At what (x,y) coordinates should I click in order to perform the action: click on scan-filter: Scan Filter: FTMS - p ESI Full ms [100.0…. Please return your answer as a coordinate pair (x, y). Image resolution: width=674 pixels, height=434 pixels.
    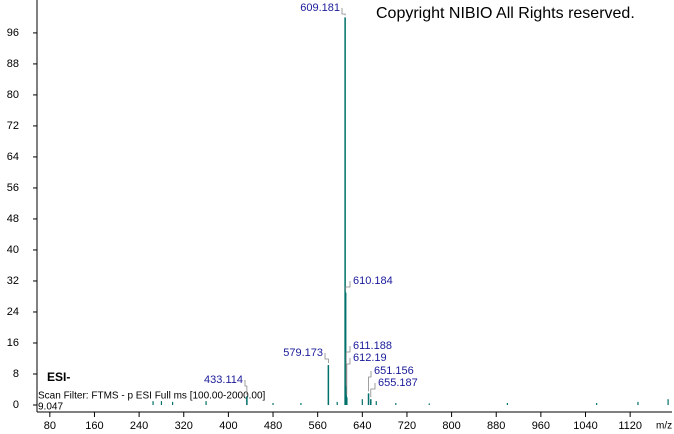
    Looking at the image, I should click on (152, 396).